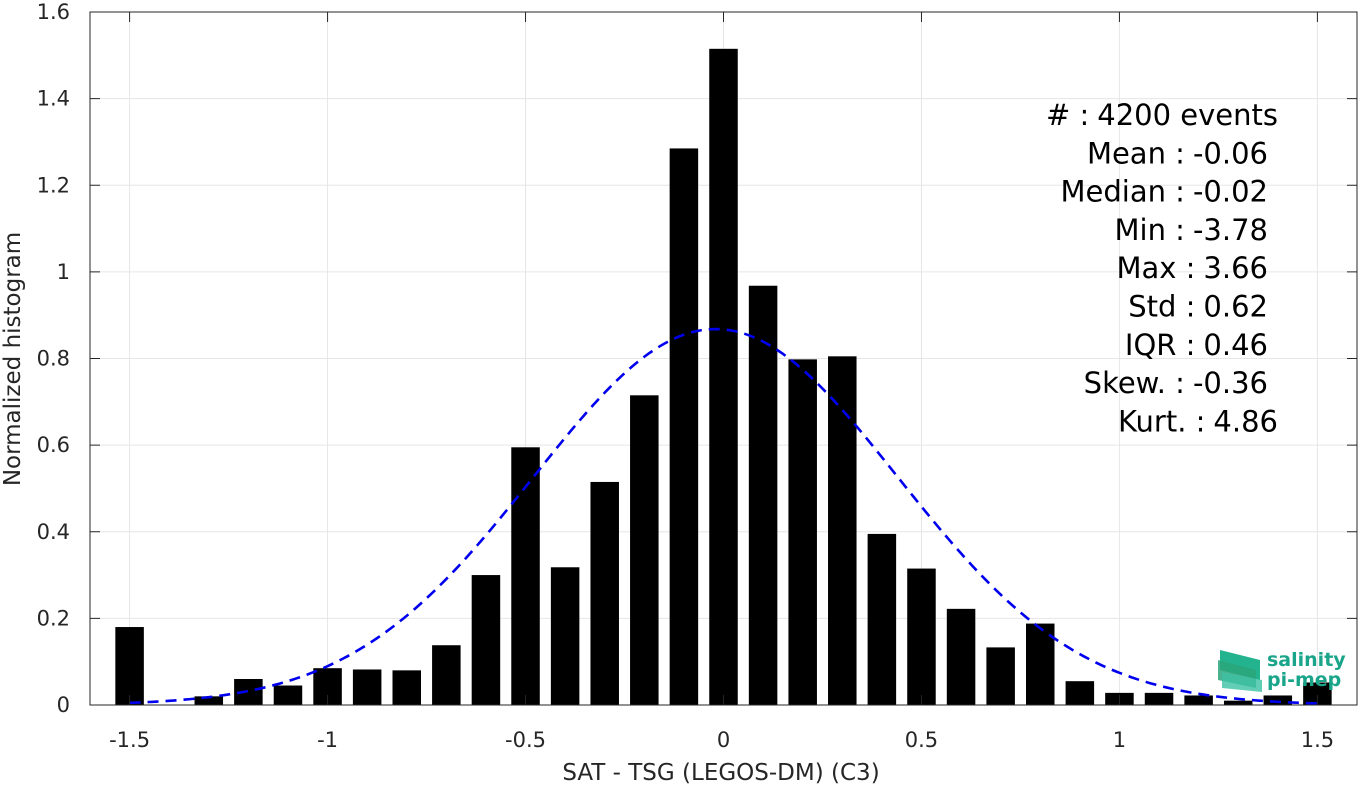 This screenshot has width=1367, height=785. Describe the element at coordinates (1240, 671) in the screenshot. I see `logo-mark-icon` at that location.